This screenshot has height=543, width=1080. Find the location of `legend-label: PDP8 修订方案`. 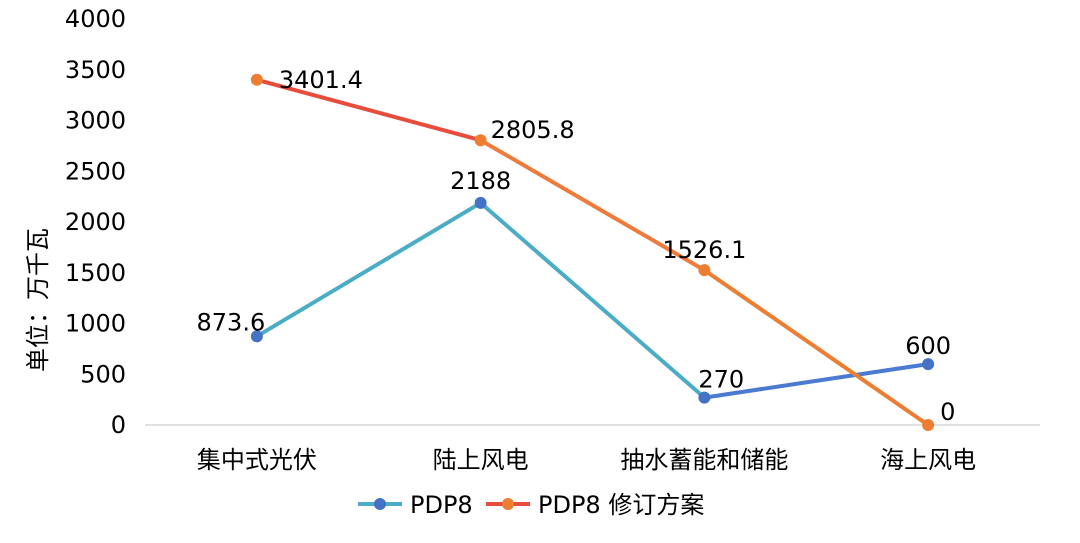

legend-label: PDP8 修订方案 is located at coordinates (621, 505).